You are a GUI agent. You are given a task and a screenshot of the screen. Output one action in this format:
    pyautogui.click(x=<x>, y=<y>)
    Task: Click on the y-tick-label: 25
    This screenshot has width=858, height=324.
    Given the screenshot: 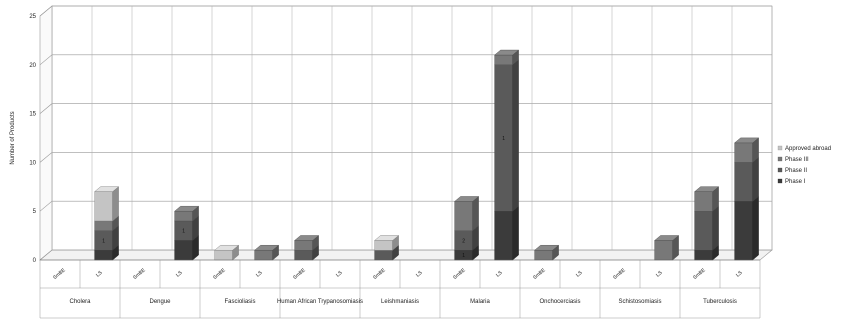 What is the action you would take?
    pyautogui.click(x=32, y=17)
    